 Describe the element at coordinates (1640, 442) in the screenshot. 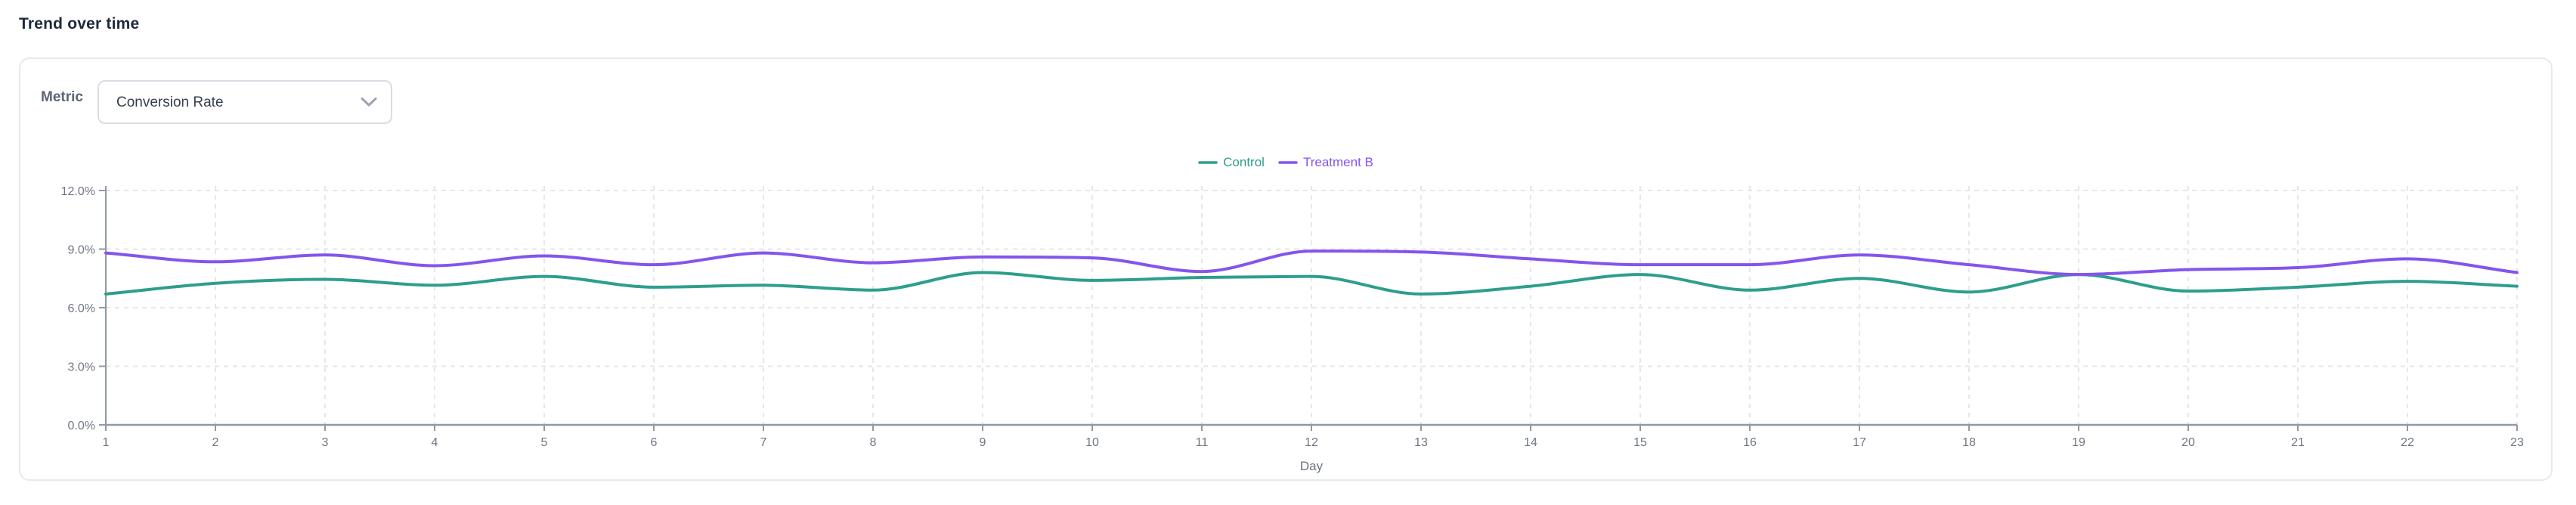

I see `x-tick-label: 15` at that location.